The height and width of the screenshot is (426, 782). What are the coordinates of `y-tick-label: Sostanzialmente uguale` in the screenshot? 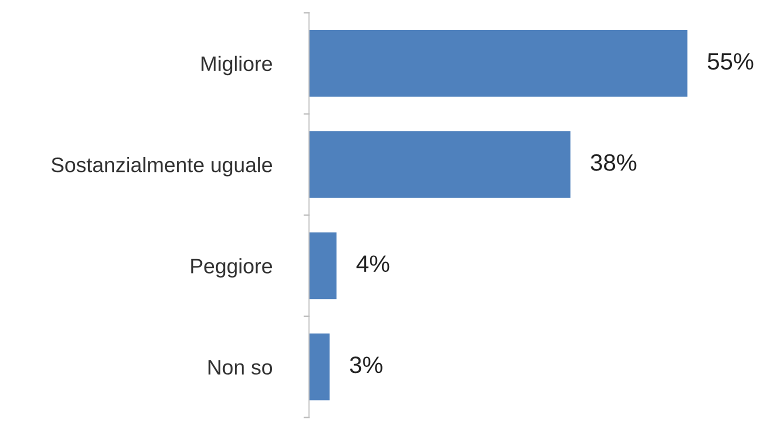 It's located at (161, 166).